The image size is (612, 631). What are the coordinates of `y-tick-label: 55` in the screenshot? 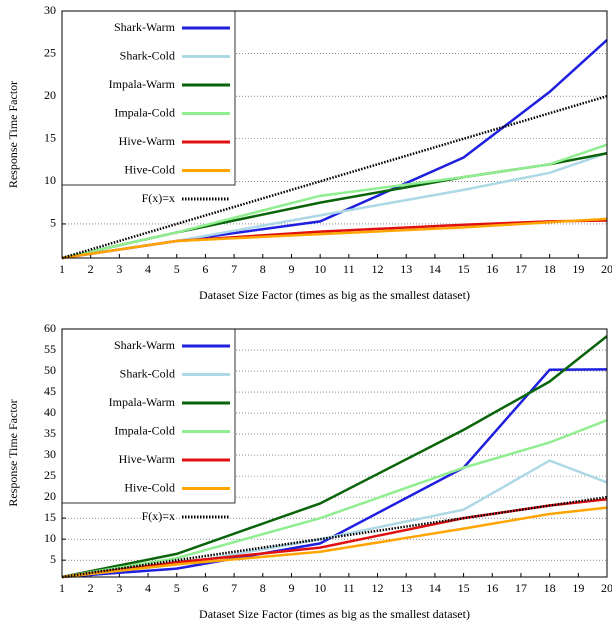 It's located at (50, 349).